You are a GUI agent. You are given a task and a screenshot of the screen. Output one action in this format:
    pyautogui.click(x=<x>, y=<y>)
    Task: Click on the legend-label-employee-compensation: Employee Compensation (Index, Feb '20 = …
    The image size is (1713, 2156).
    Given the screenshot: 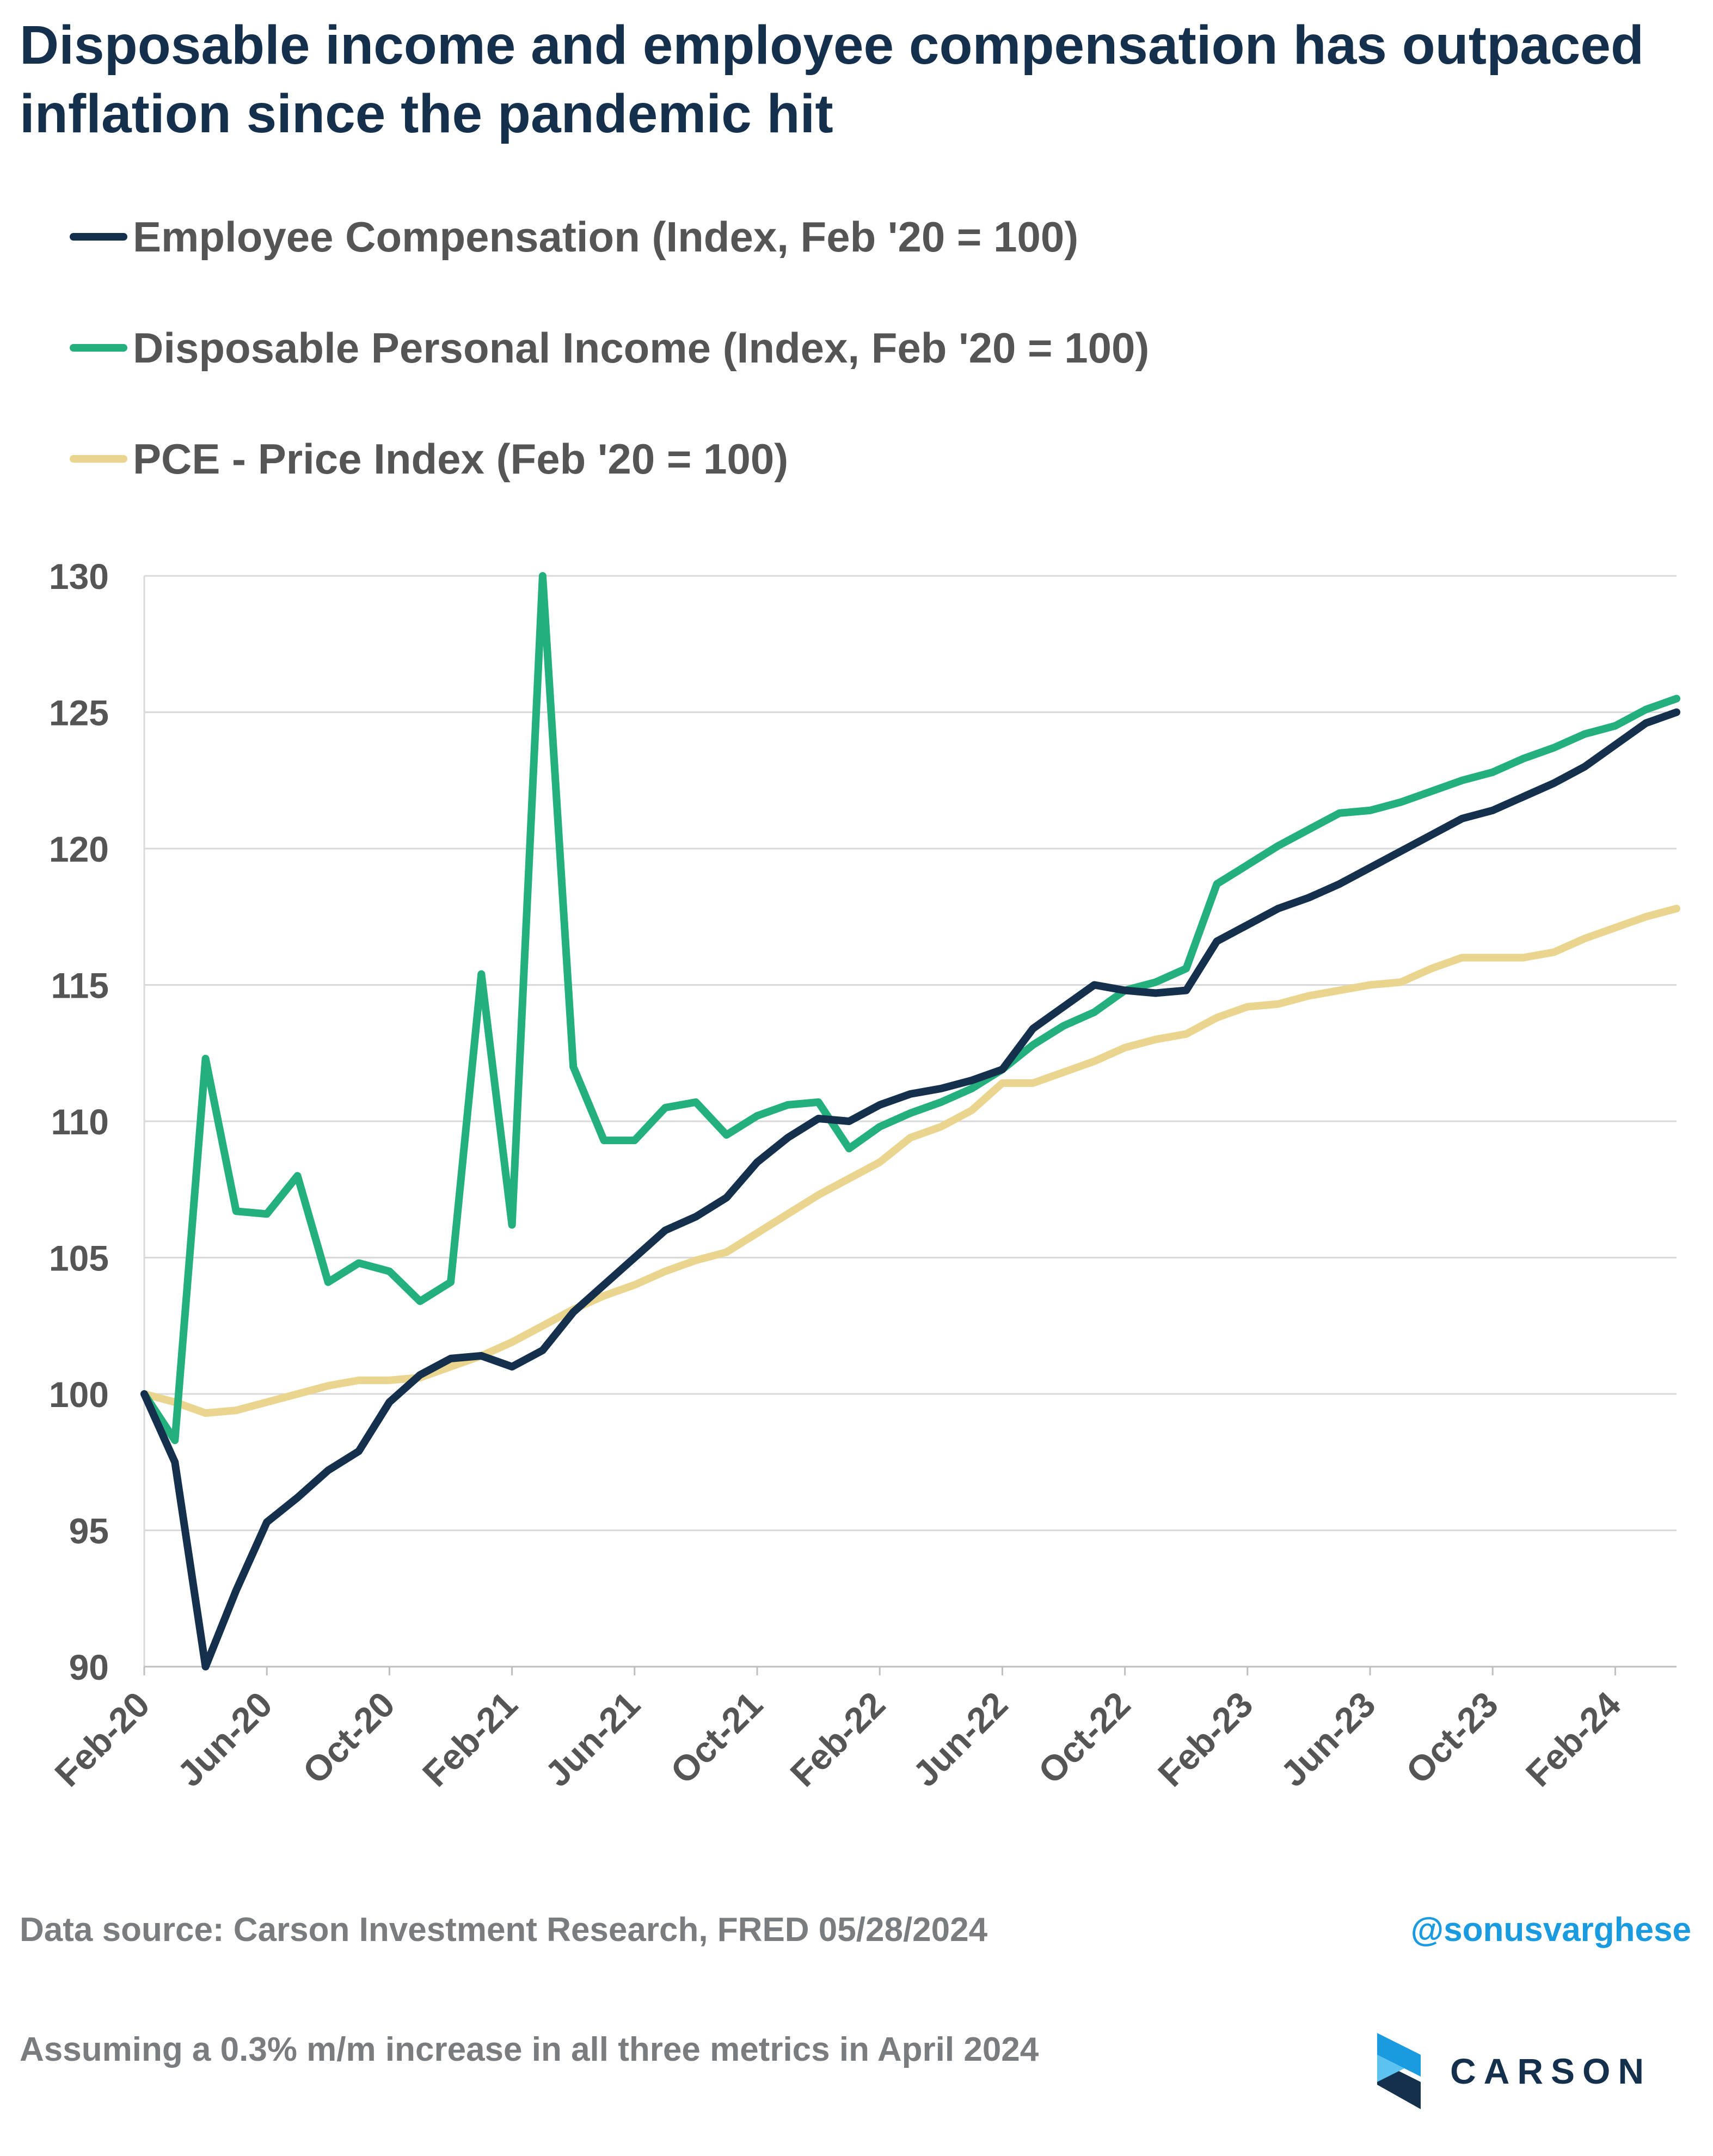 What is the action you would take?
    pyautogui.click(x=606, y=236)
    